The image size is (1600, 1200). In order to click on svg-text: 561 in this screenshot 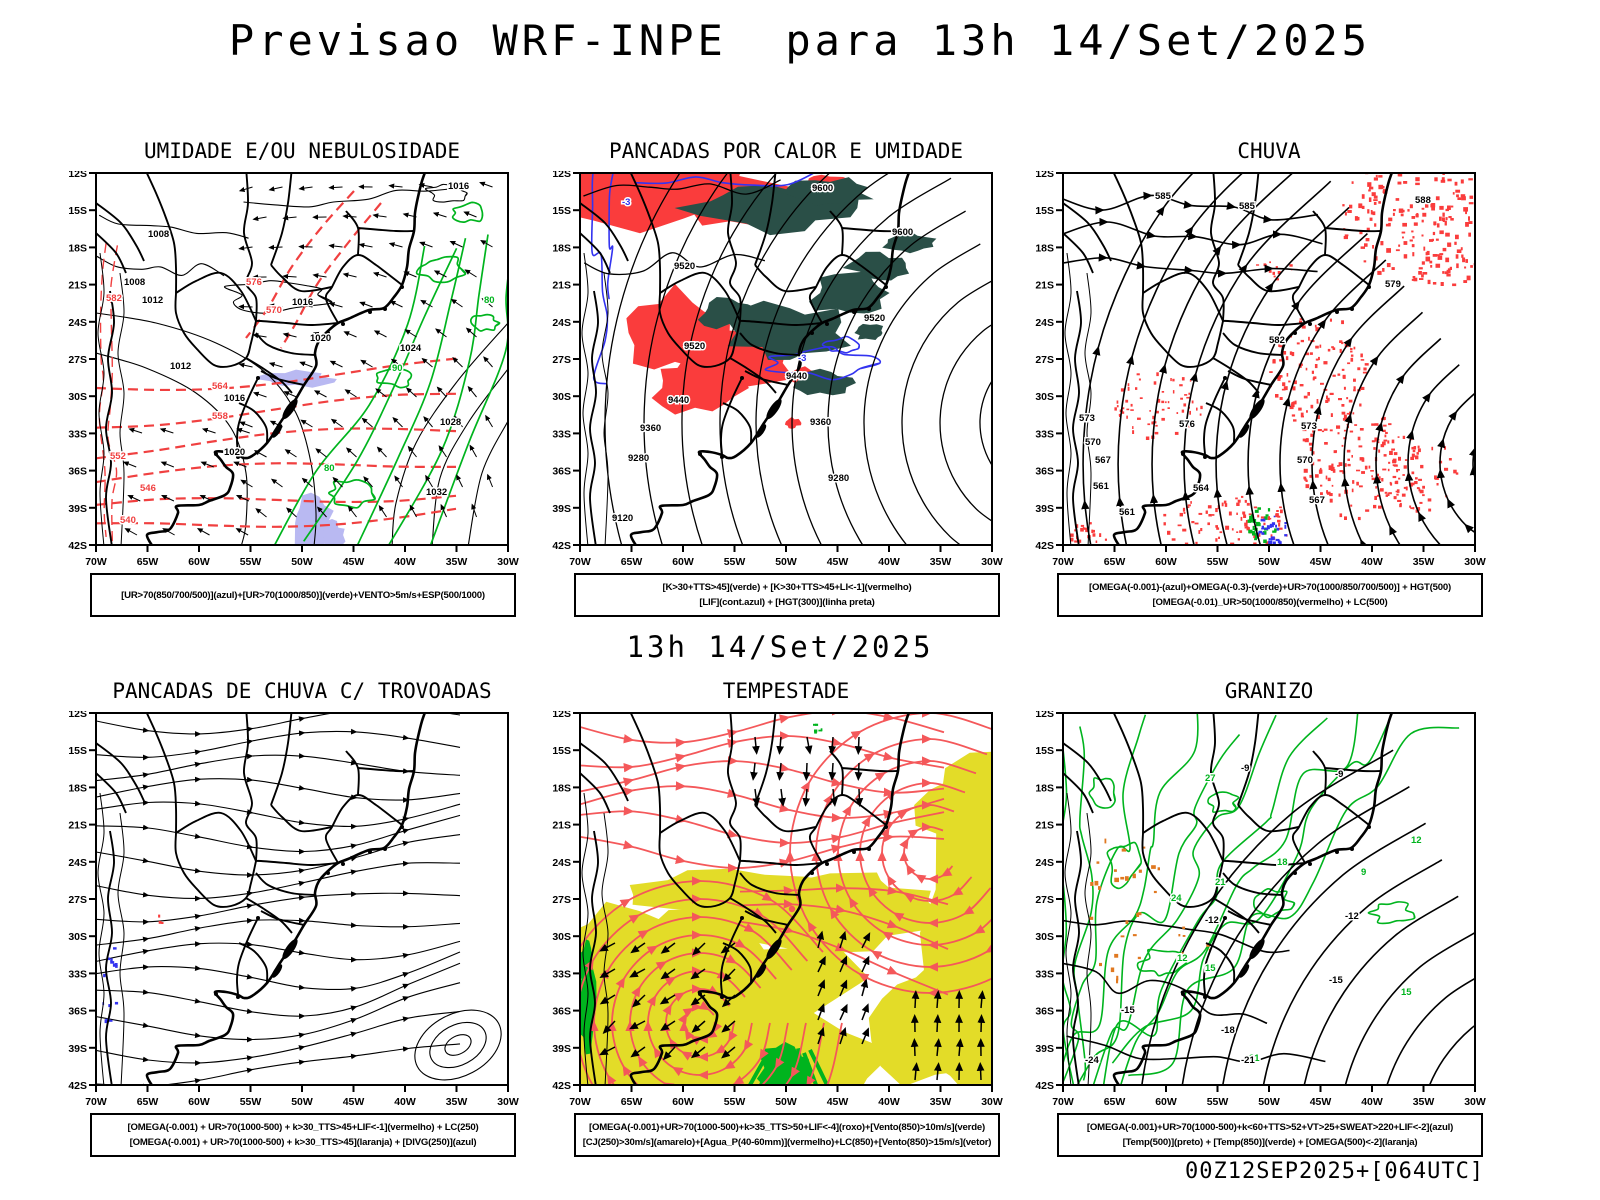, I will do `click(1101, 486)`.